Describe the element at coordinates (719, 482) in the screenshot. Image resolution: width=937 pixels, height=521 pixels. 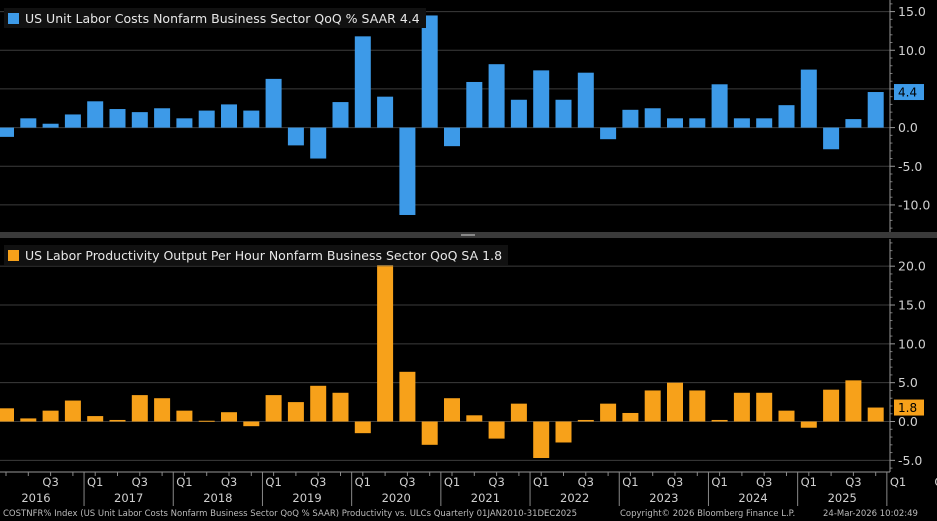
I see `x-quarter-label-15: Q1` at that location.